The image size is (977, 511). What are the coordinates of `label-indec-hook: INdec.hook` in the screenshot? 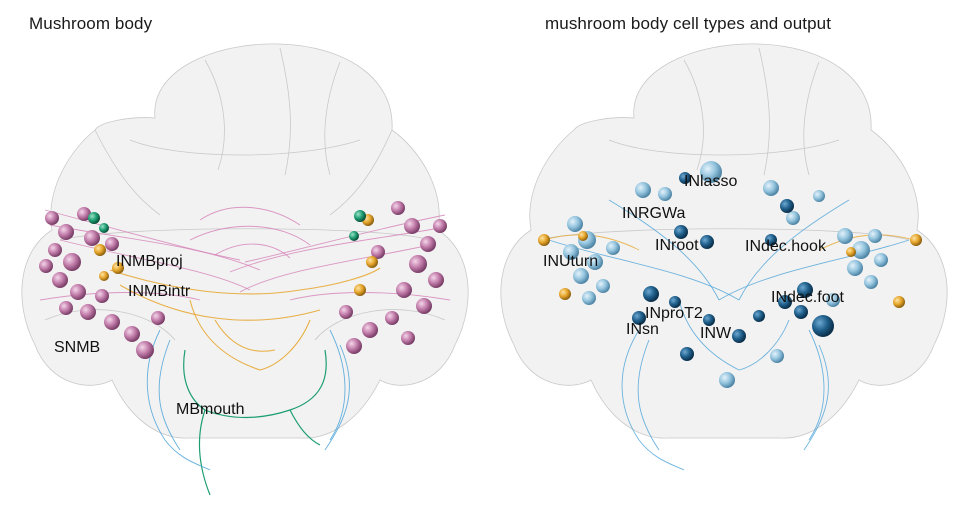 It's located at (786, 246).